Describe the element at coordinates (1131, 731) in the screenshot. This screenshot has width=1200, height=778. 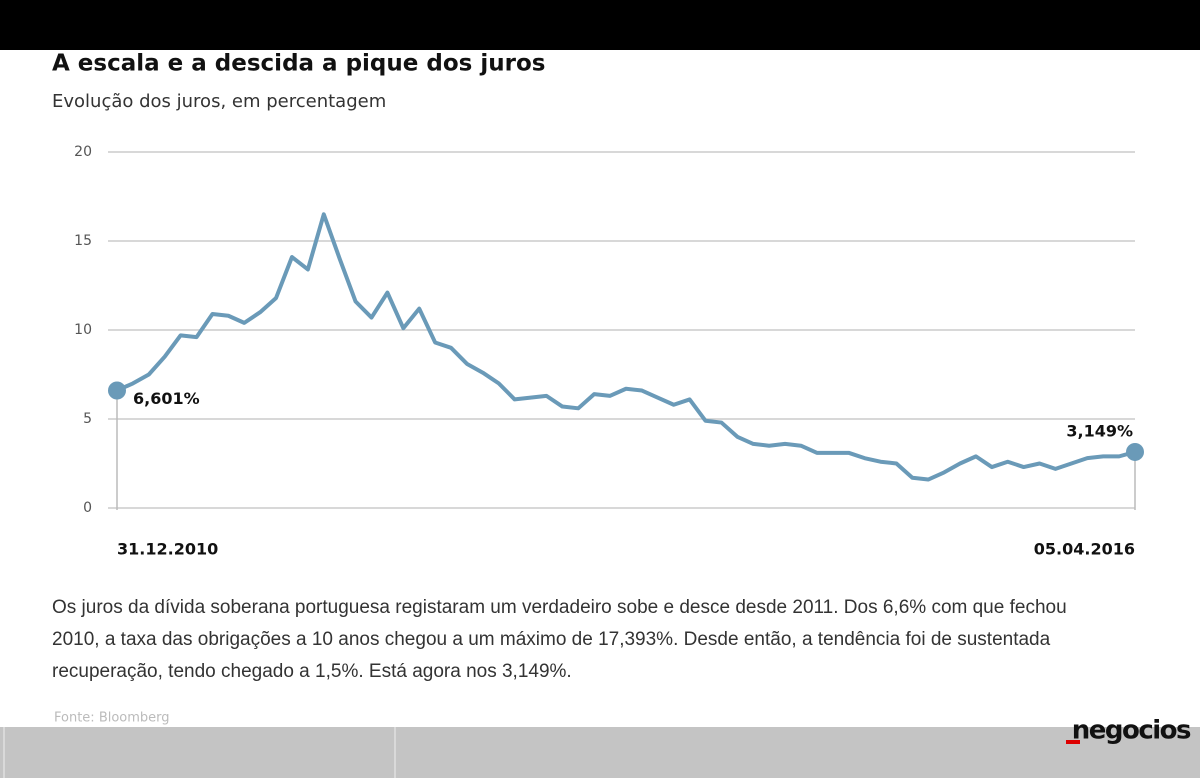
I see `brand-logo: negocios` at that location.